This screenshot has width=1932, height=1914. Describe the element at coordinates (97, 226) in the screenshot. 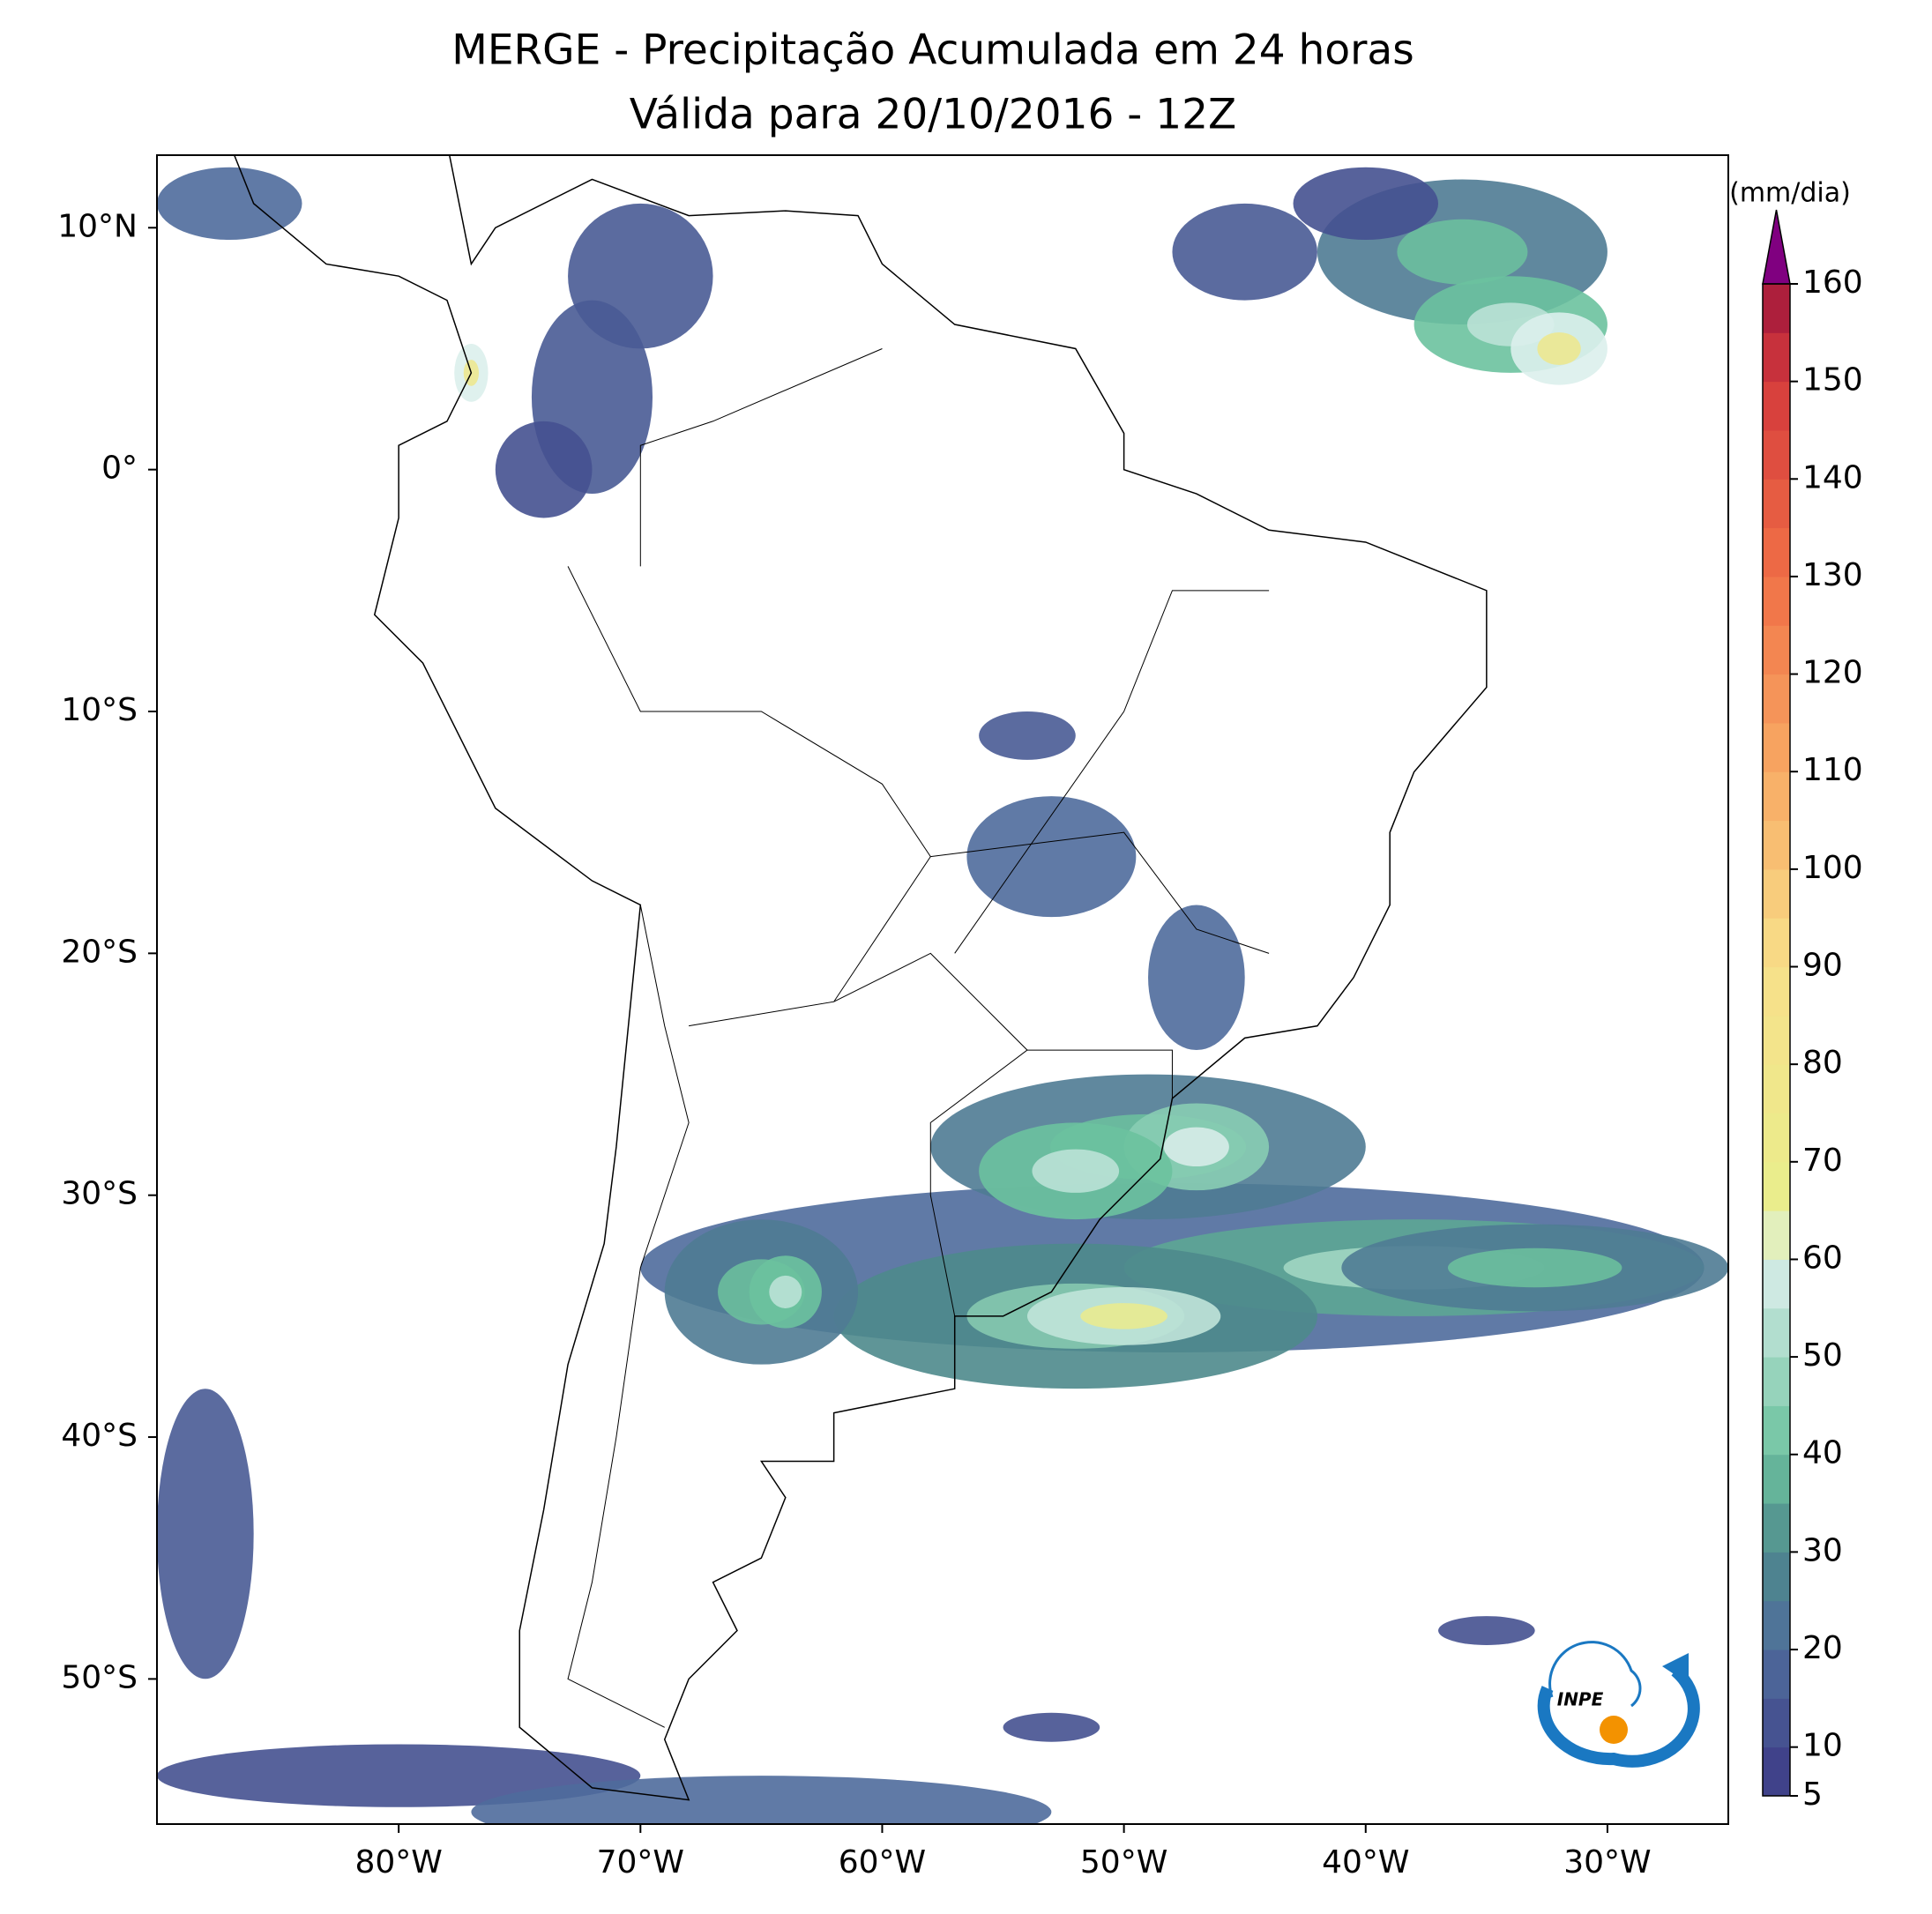

I see `y-tick-label: 10°N` at that location.